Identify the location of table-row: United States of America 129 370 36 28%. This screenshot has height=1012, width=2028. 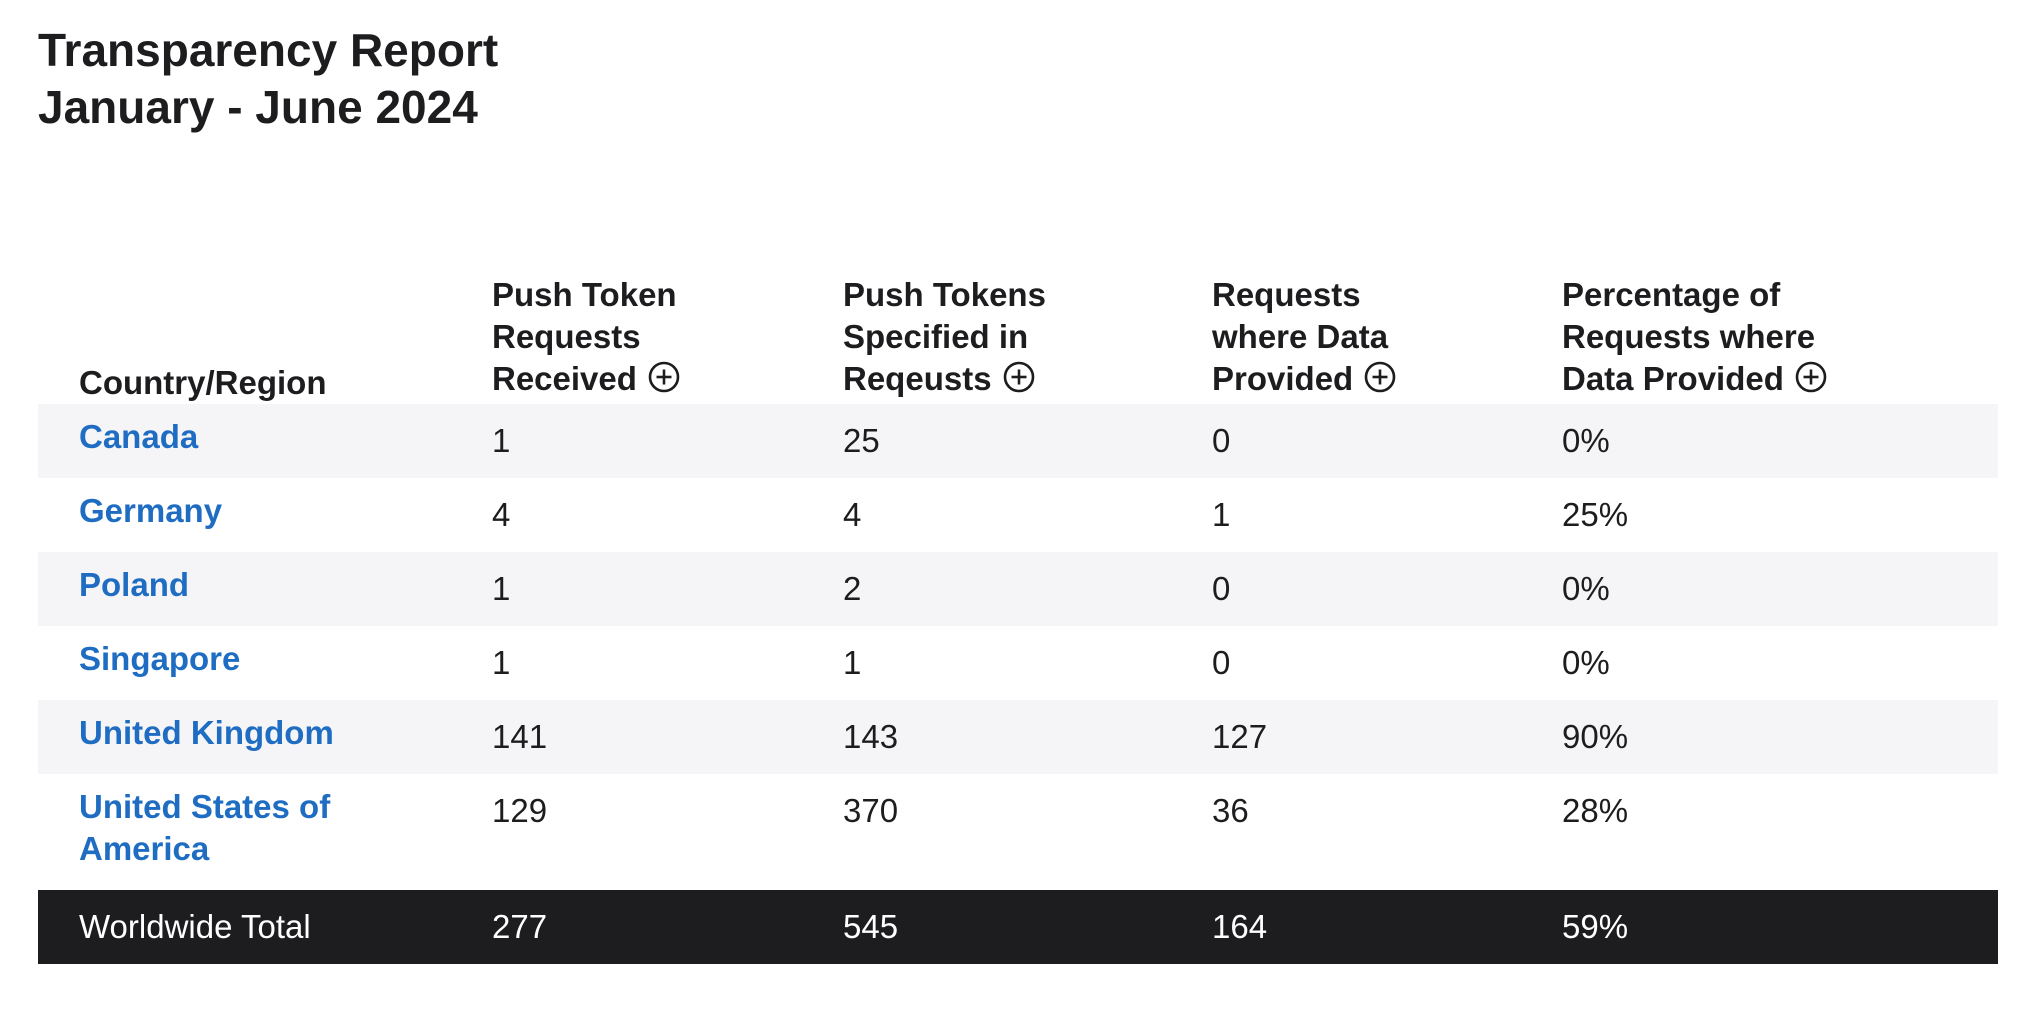
(1018, 832).